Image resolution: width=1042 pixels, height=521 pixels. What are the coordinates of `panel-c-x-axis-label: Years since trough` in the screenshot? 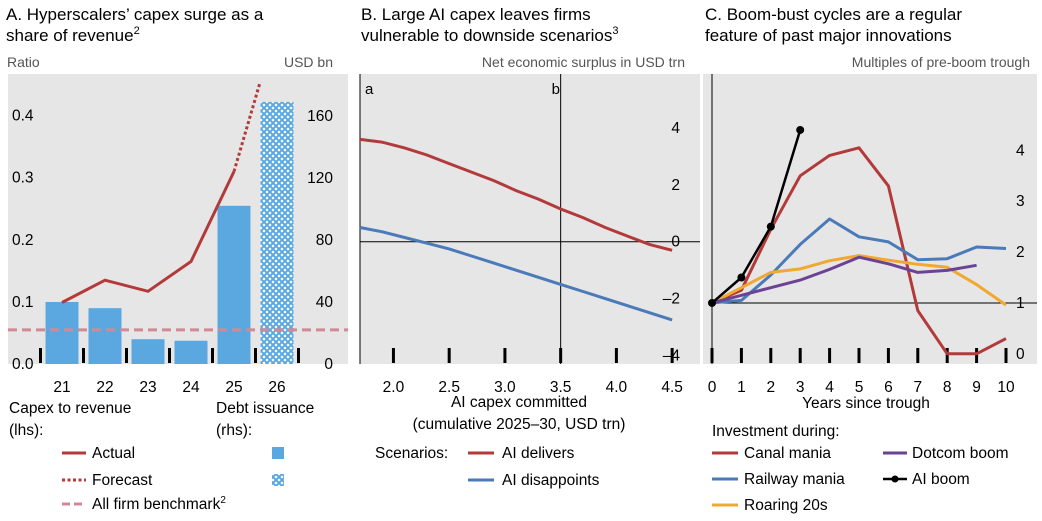 It's located at (866, 403).